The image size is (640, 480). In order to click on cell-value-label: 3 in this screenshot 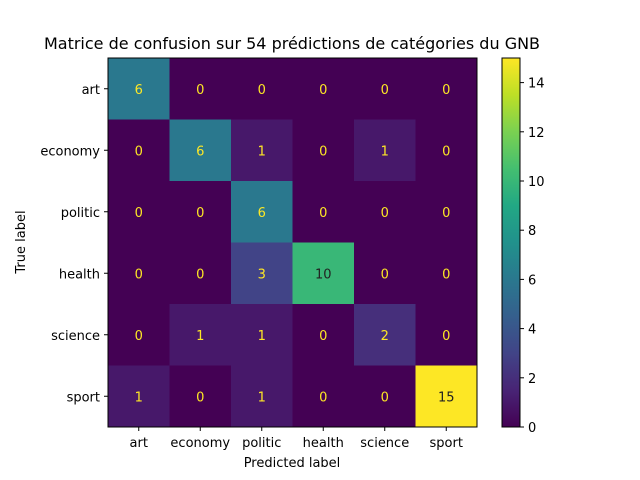, I will do `click(262, 274)`.